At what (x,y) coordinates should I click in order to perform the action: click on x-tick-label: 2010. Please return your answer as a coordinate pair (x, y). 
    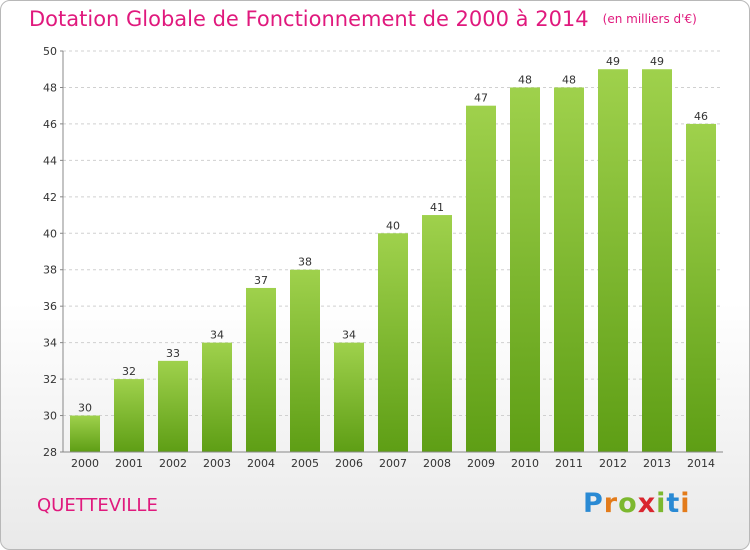
    Looking at the image, I should click on (525, 463).